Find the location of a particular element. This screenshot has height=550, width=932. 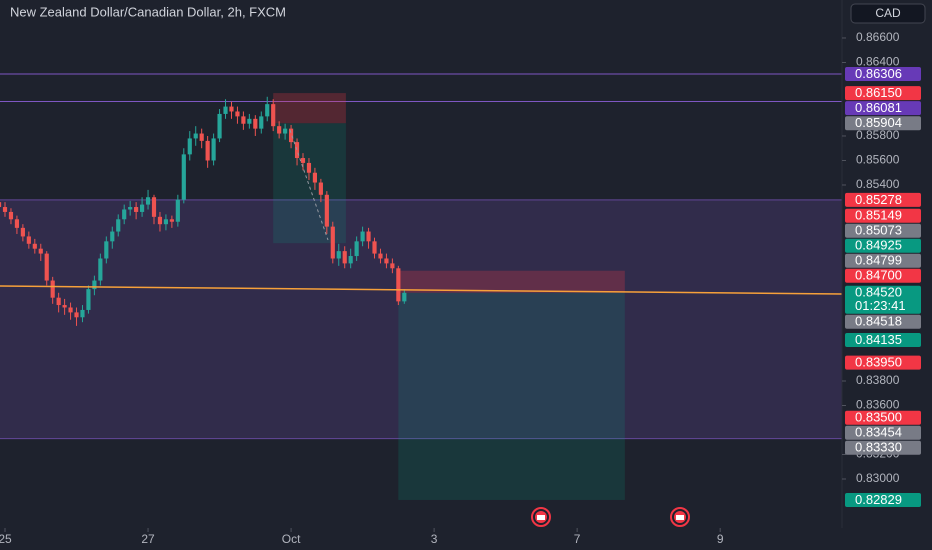

price-badge-label: 0.86306 is located at coordinates (878, 73).